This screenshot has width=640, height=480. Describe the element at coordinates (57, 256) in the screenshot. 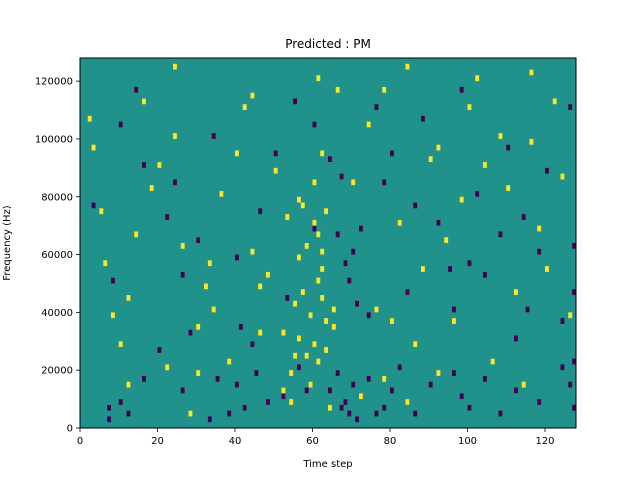

I see `y-axis: 0 20000 40000 60000 80000 100000 120000` at that location.